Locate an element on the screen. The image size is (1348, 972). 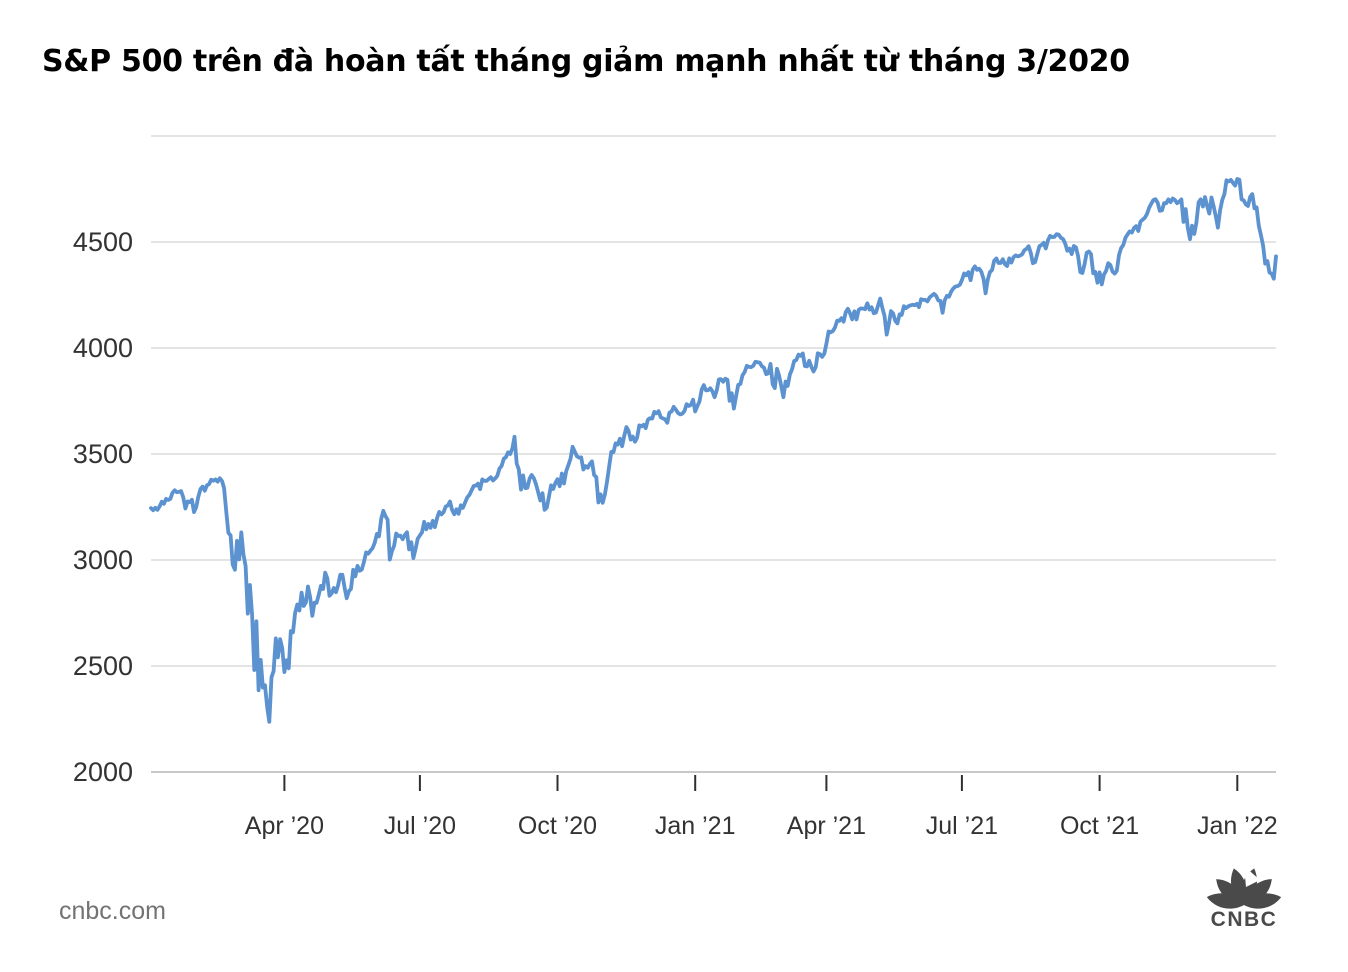
cnbc-logo: CNBC is located at coordinates (1244, 898).